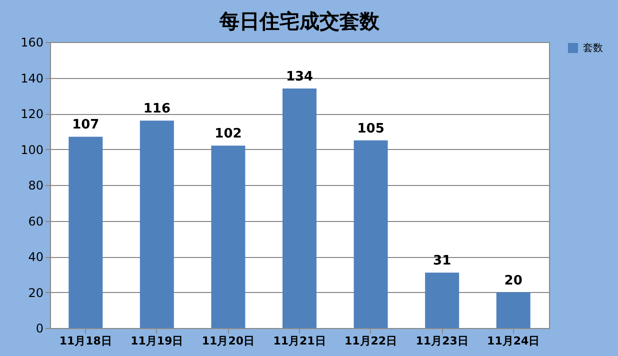  What do you see at coordinates (32, 114) in the screenshot?
I see `y-tick-label: 120` at bounding box center [32, 114].